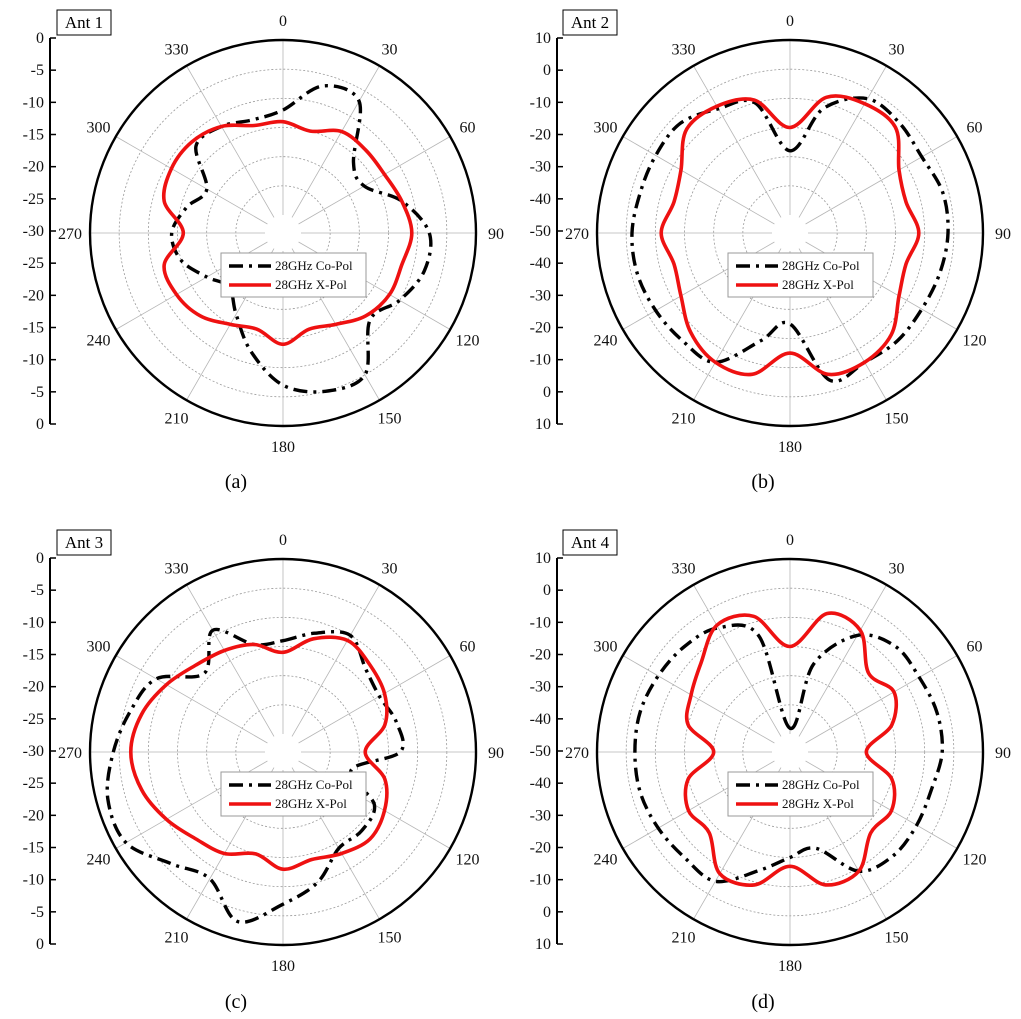 The height and width of the screenshot is (1019, 1021). What do you see at coordinates (287, 233) in the screenshot?
I see `x-pol-curve` at bounding box center [287, 233].